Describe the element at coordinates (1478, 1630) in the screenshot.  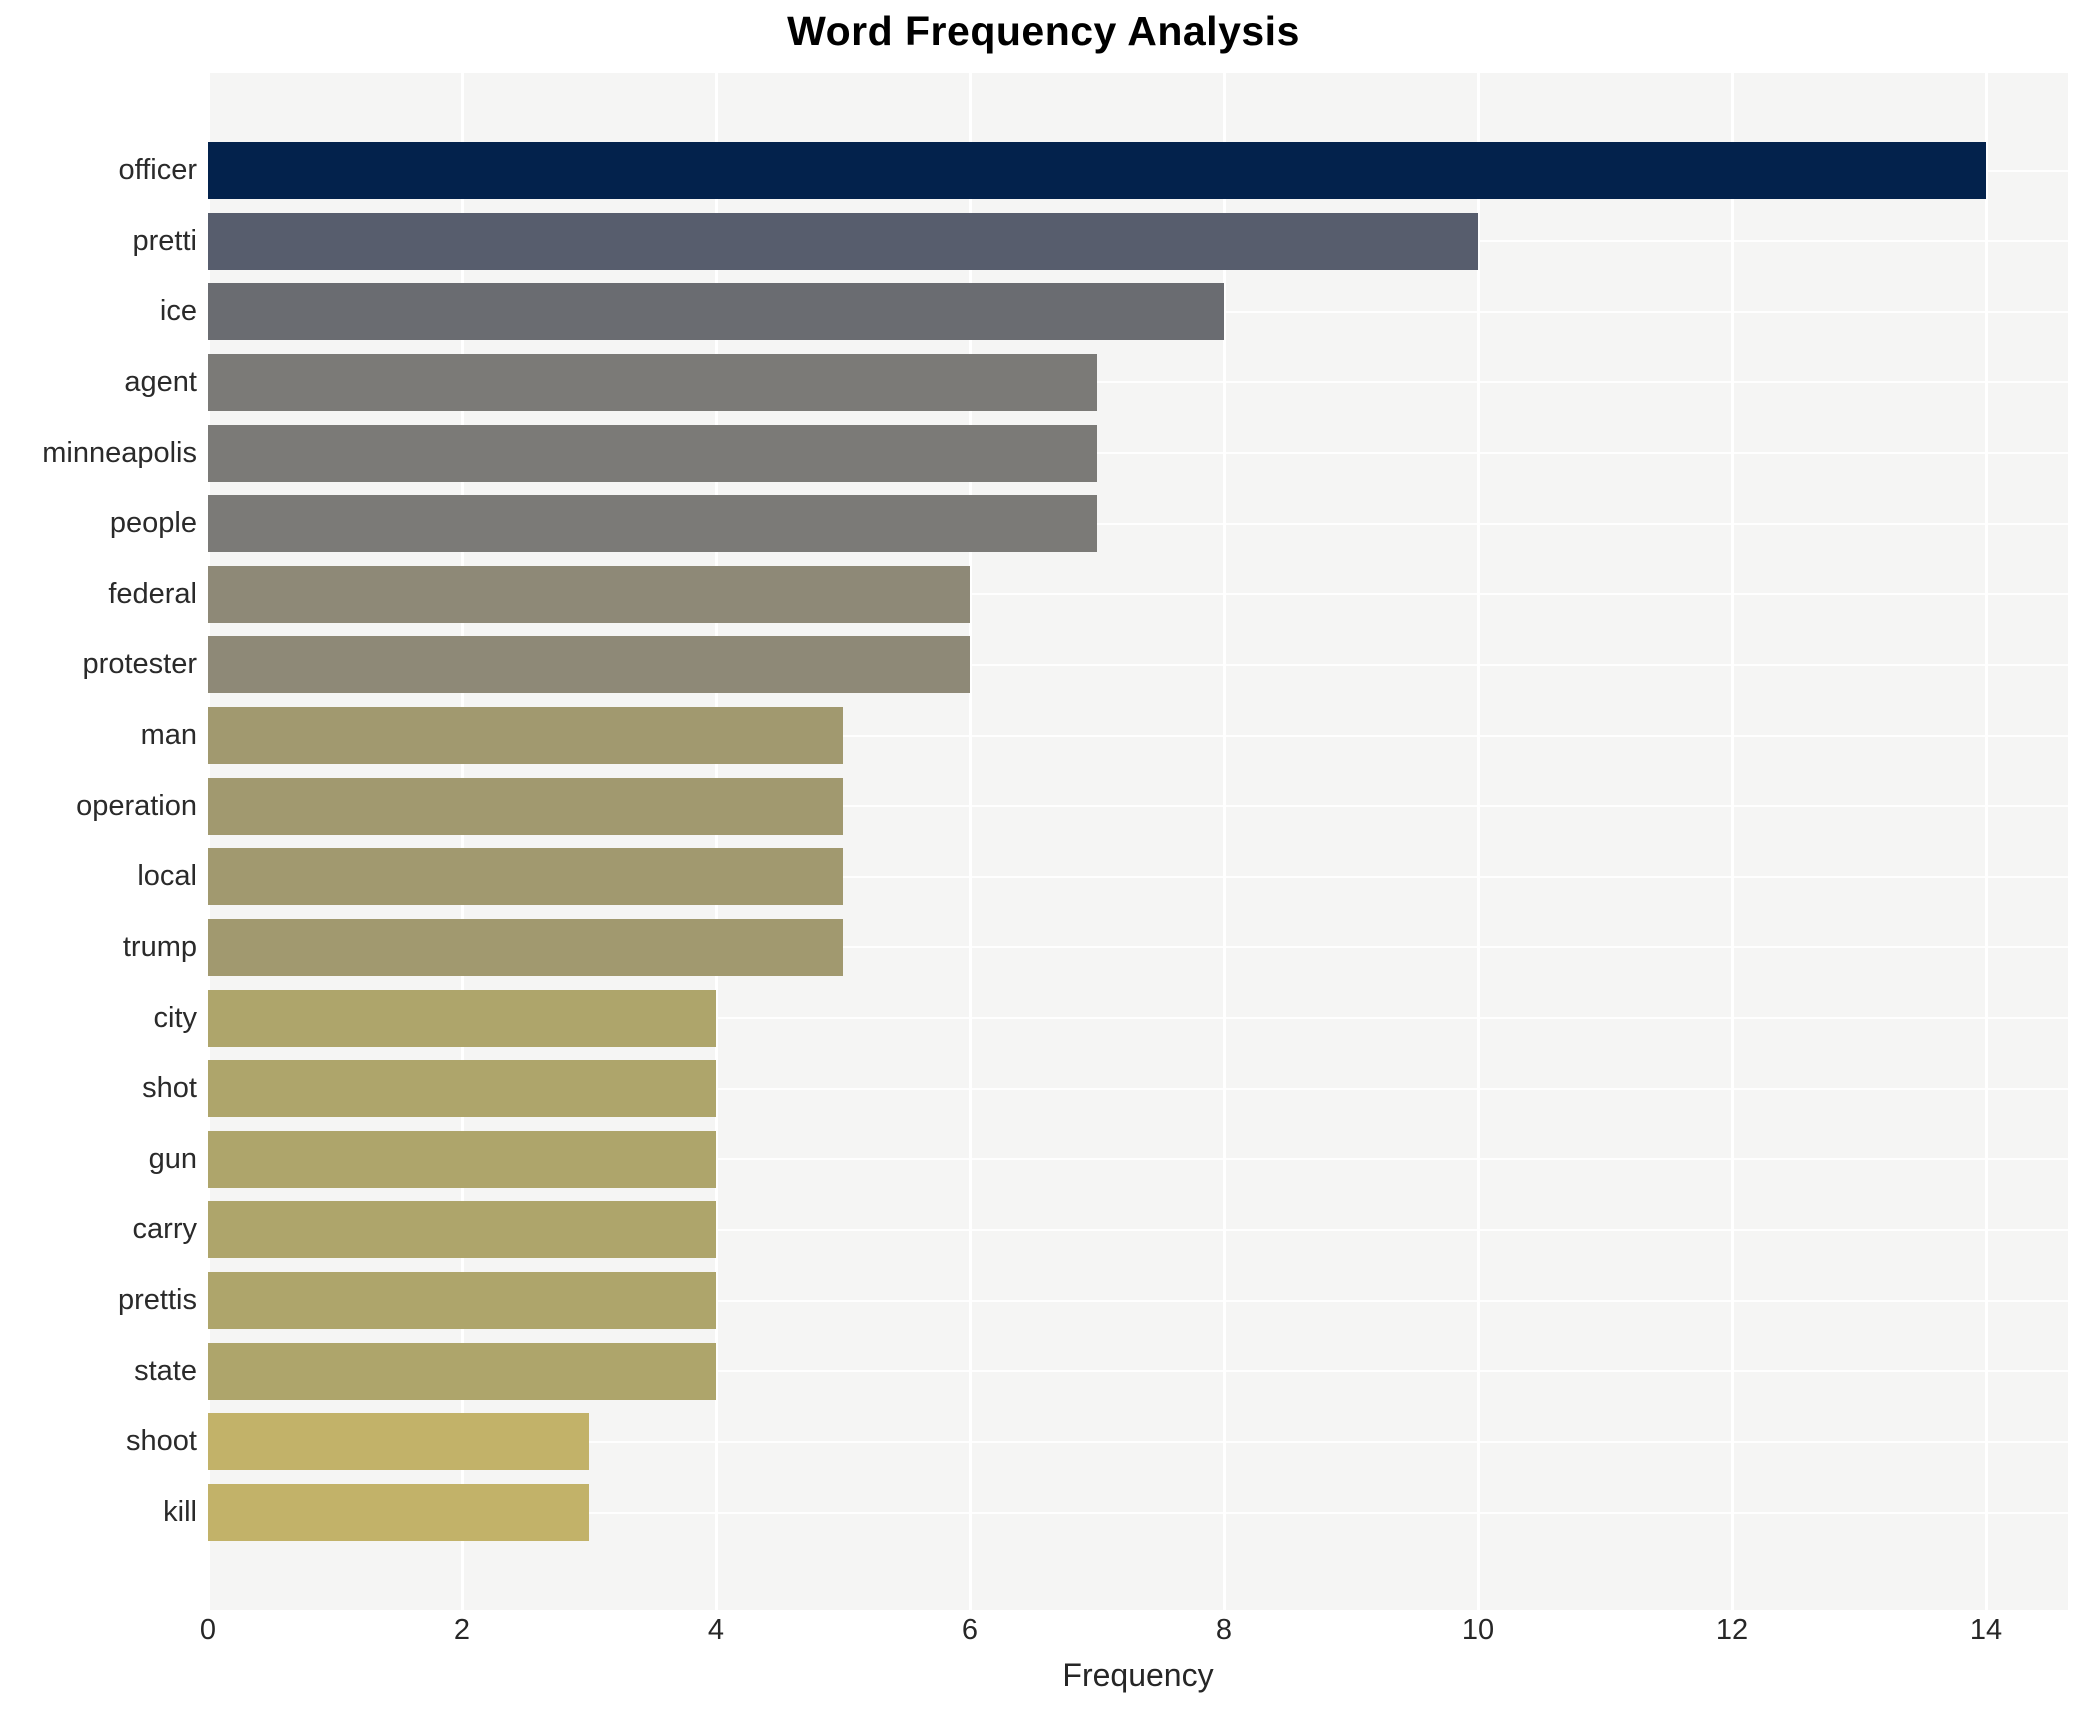
I see `x-tick-label-10: 10` at that location.